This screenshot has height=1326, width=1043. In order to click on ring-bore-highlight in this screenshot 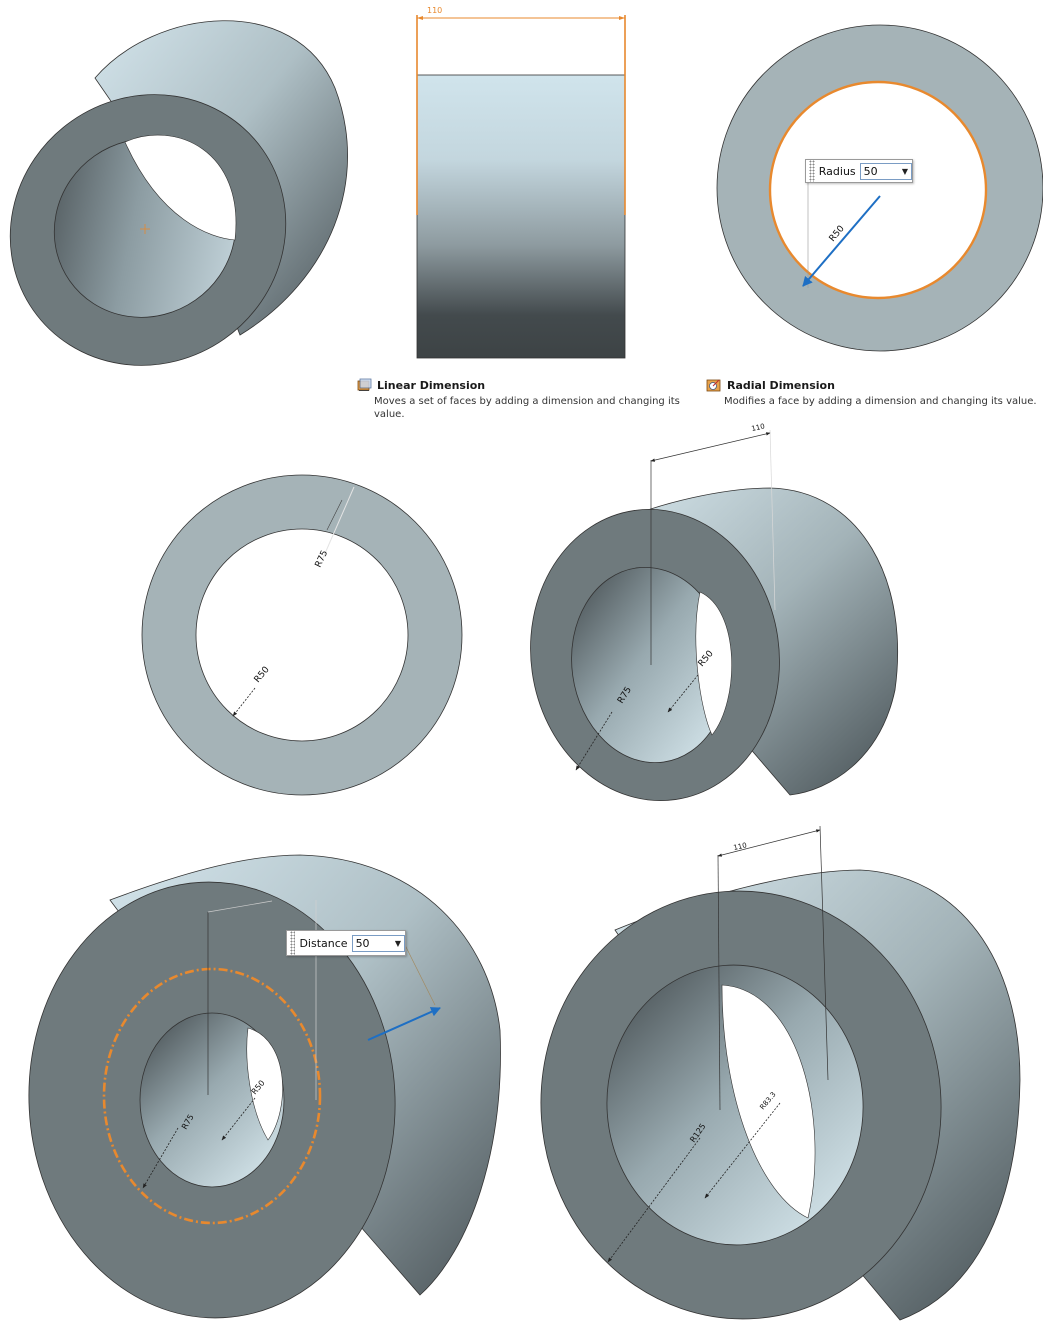, I will do `click(878, 190)`.